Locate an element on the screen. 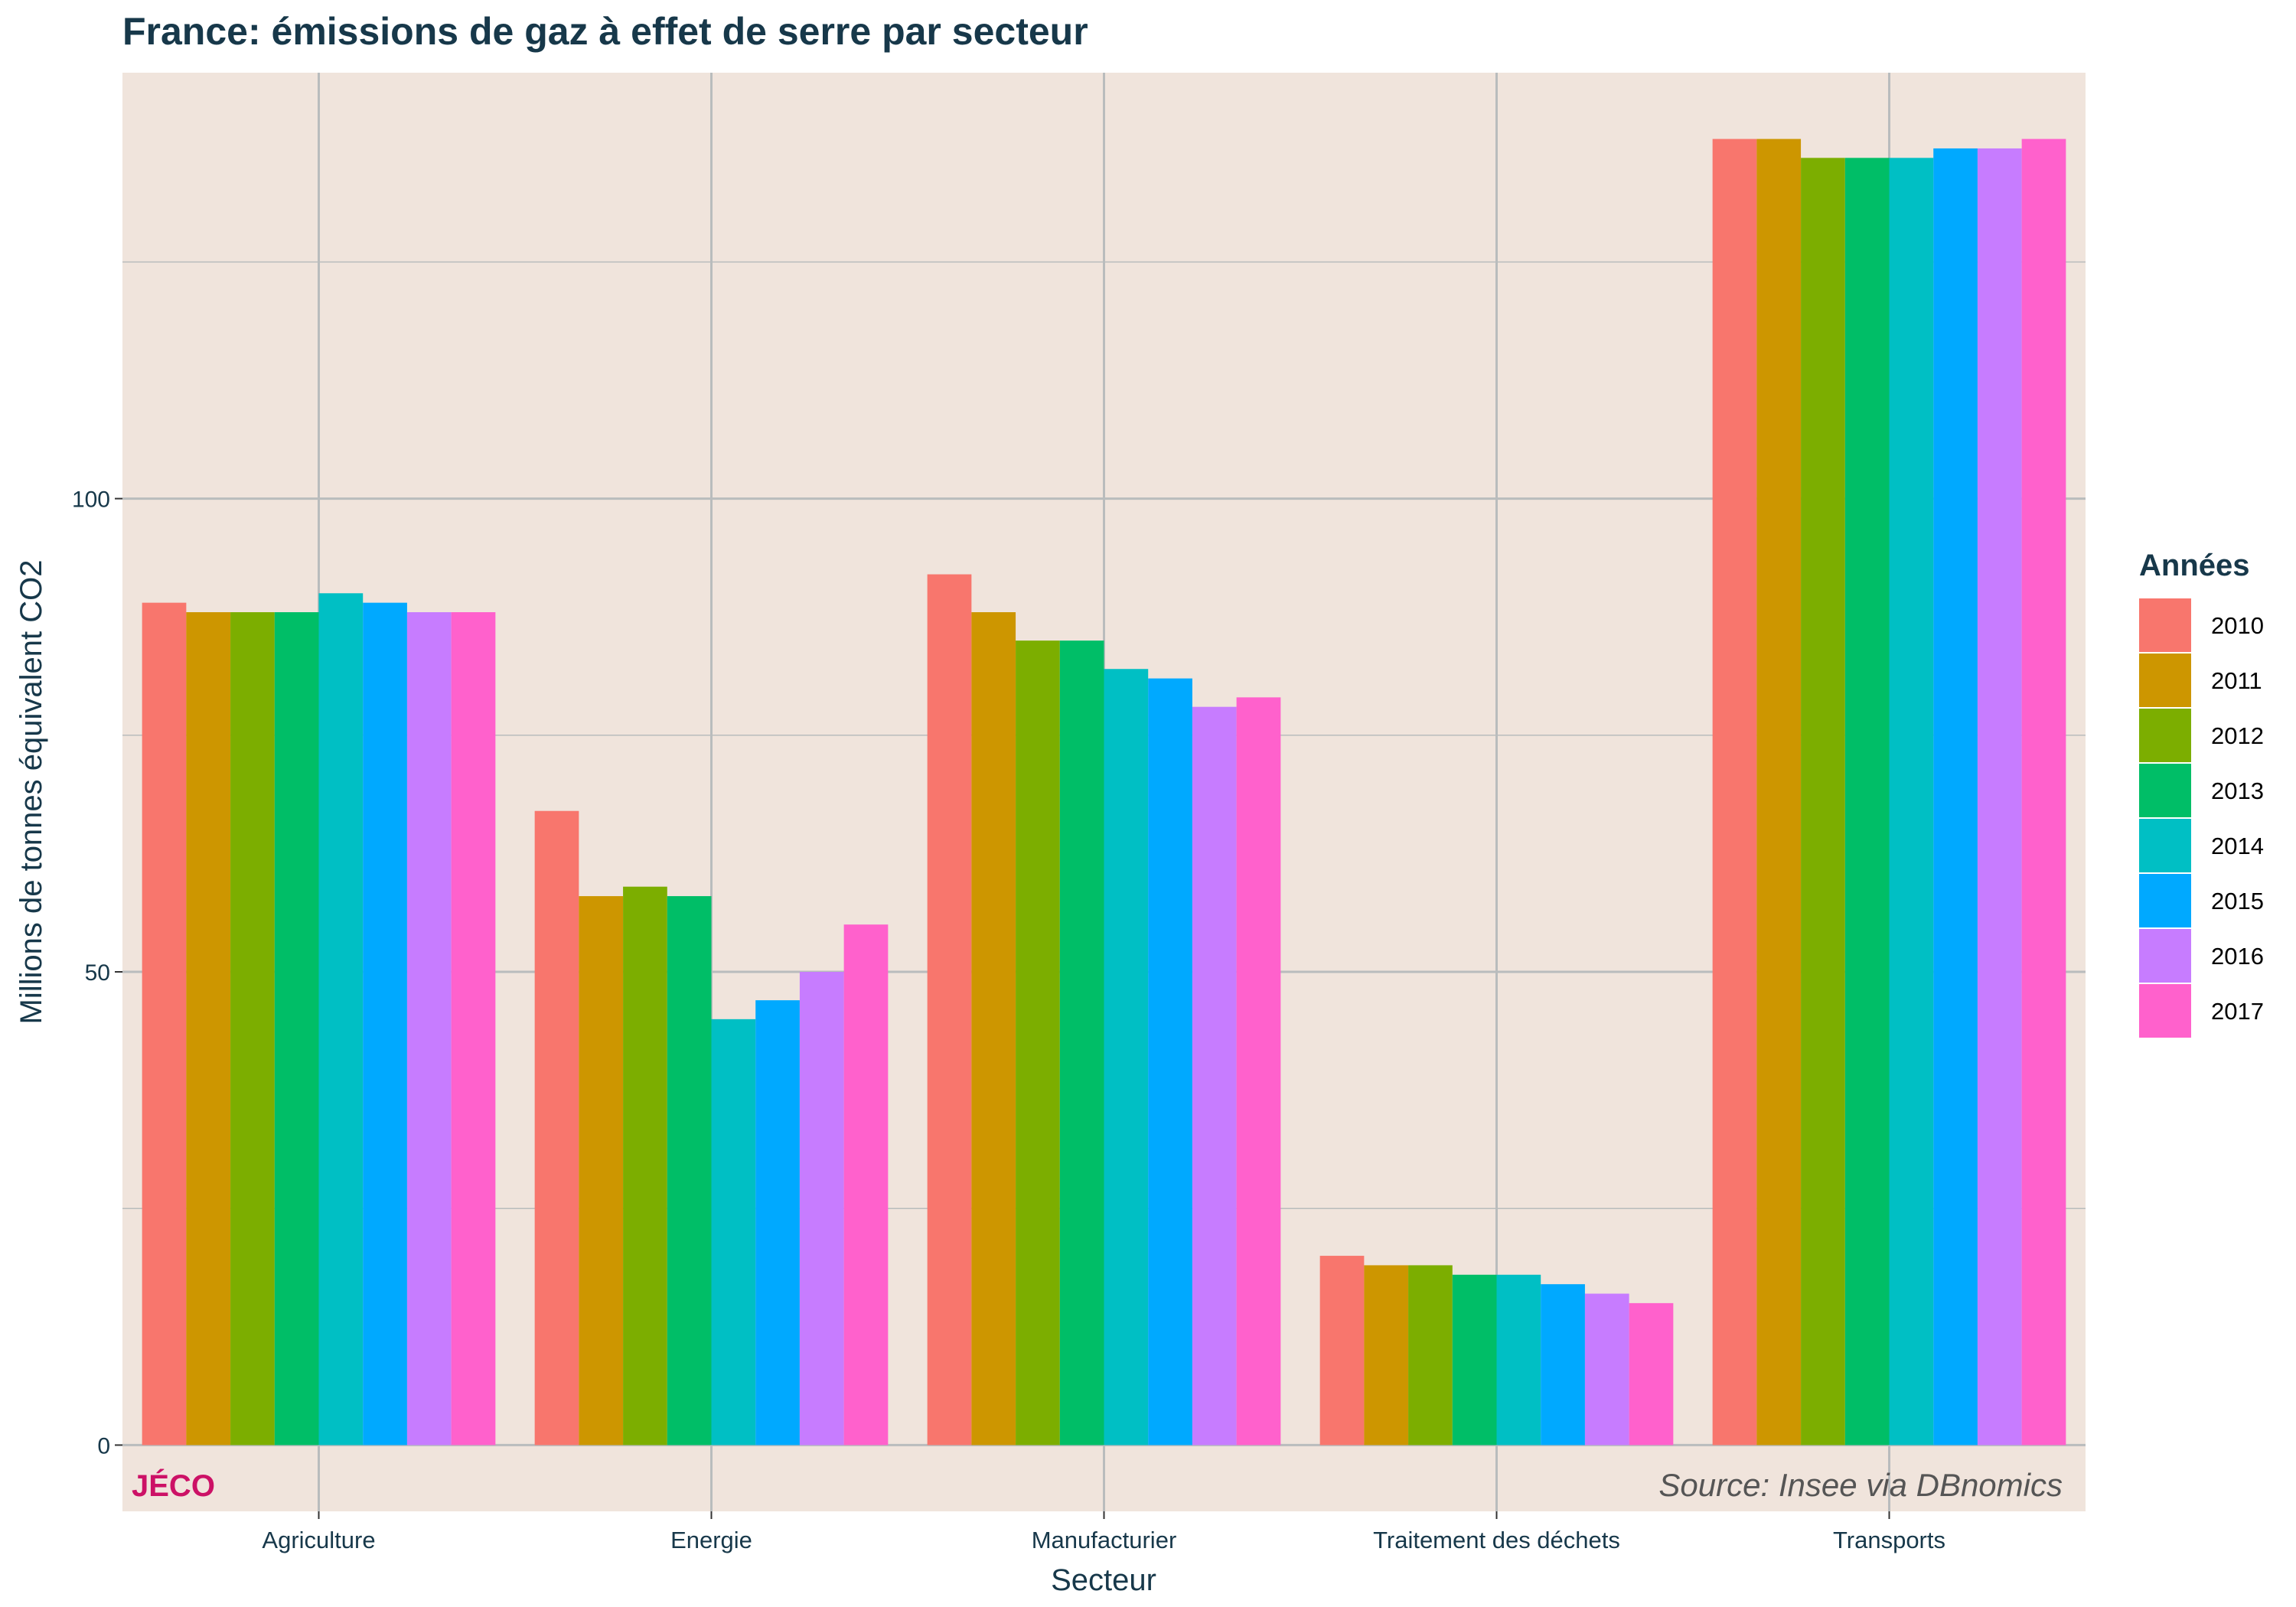 The height and width of the screenshot is (1607, 2296). y-tick-label: 50 is located at coordinates (97, 973).